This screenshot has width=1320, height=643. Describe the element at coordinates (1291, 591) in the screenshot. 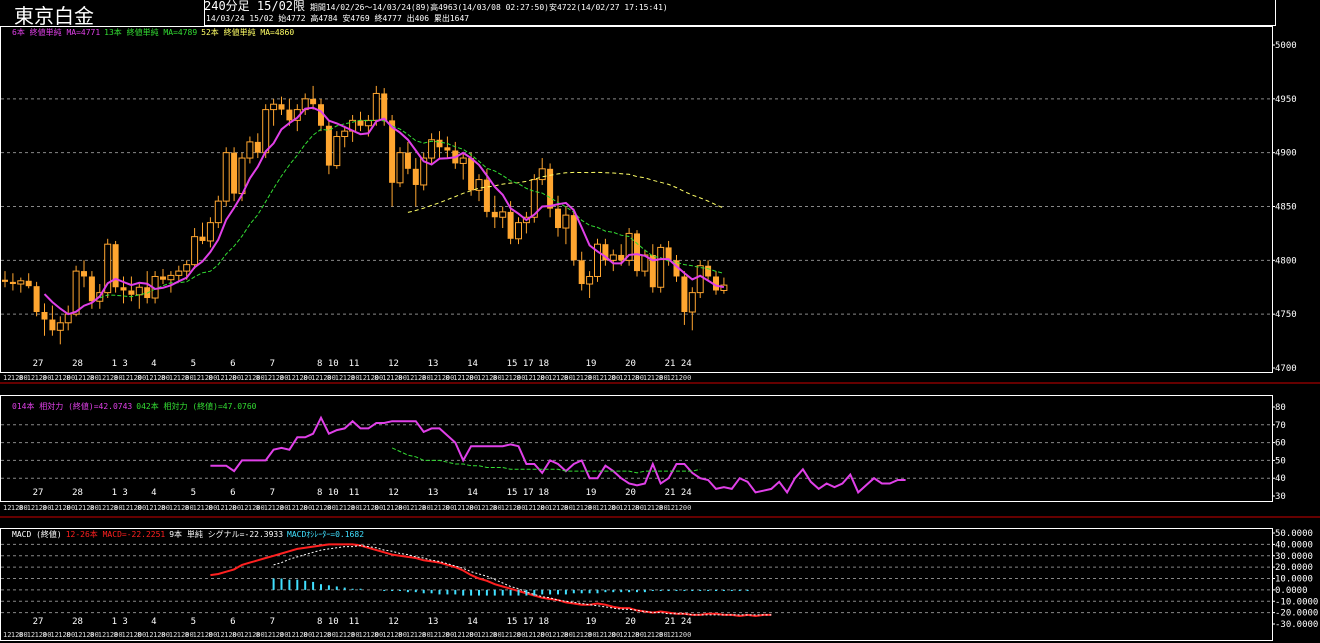

I see `y-tick-label: 0.0000` at that location.